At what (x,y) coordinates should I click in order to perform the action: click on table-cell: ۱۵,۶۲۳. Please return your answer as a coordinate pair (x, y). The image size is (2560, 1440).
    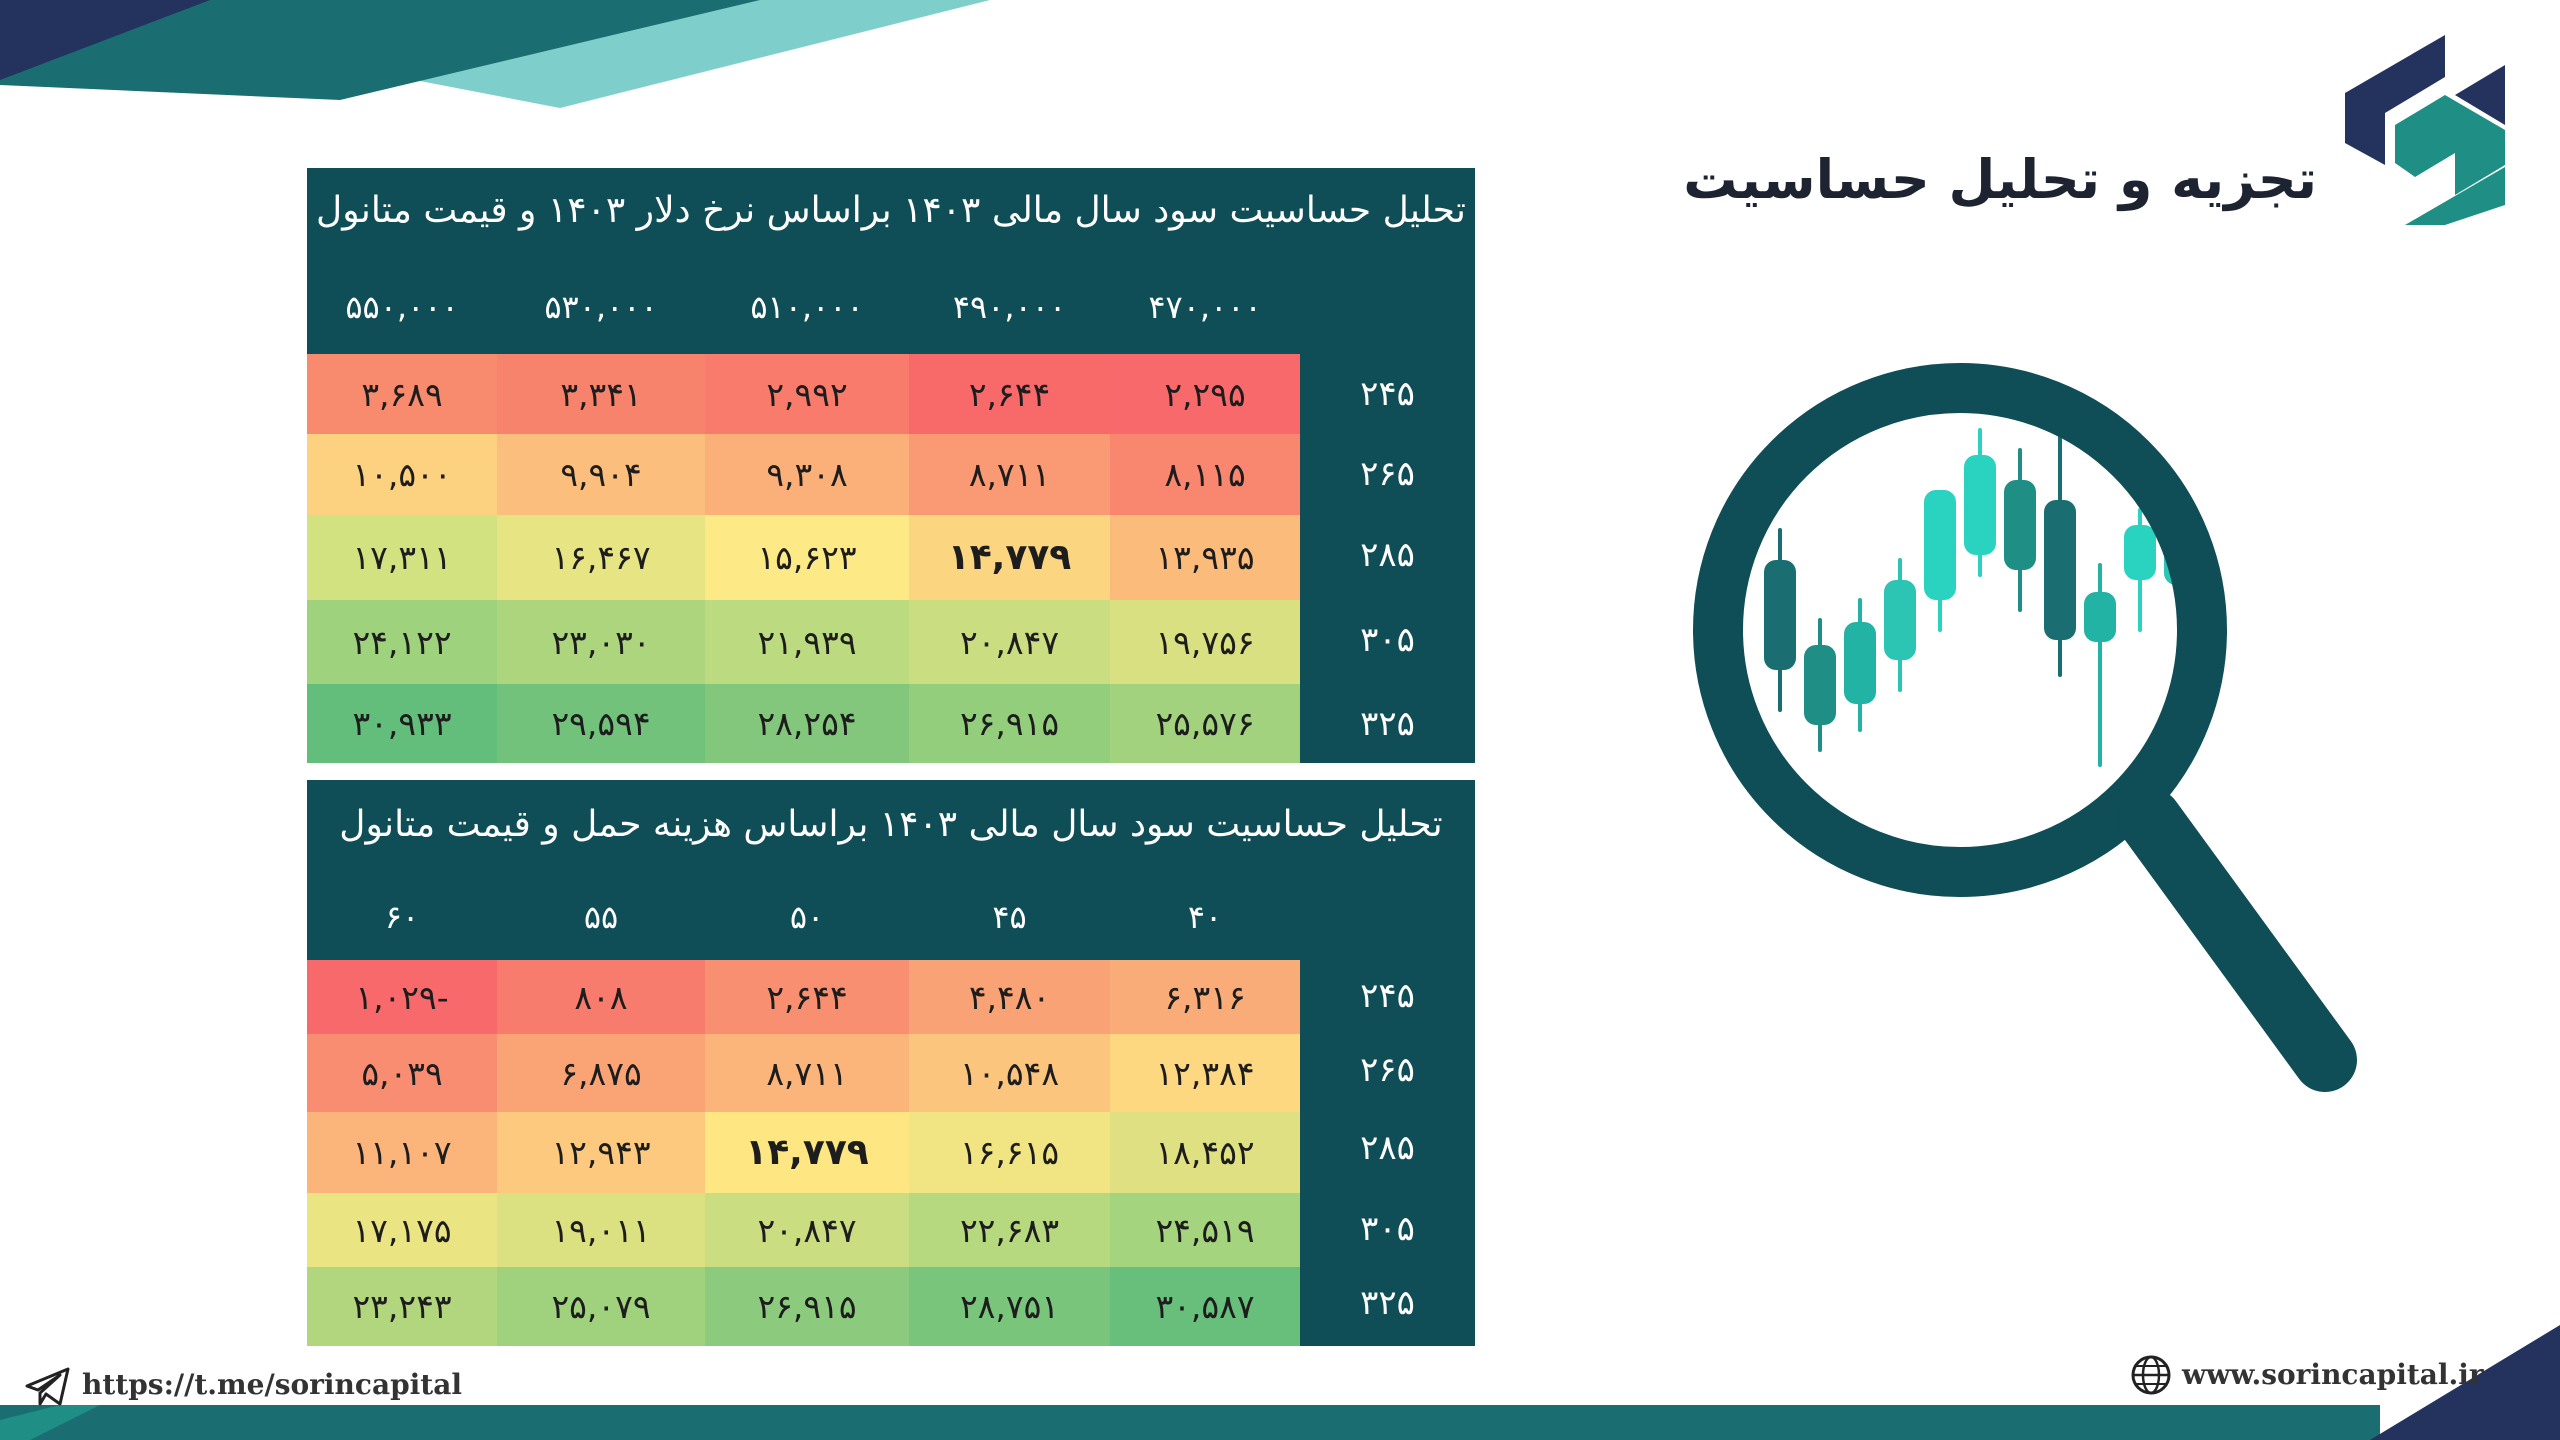
    Looking at the image, I should click on (807, 557).